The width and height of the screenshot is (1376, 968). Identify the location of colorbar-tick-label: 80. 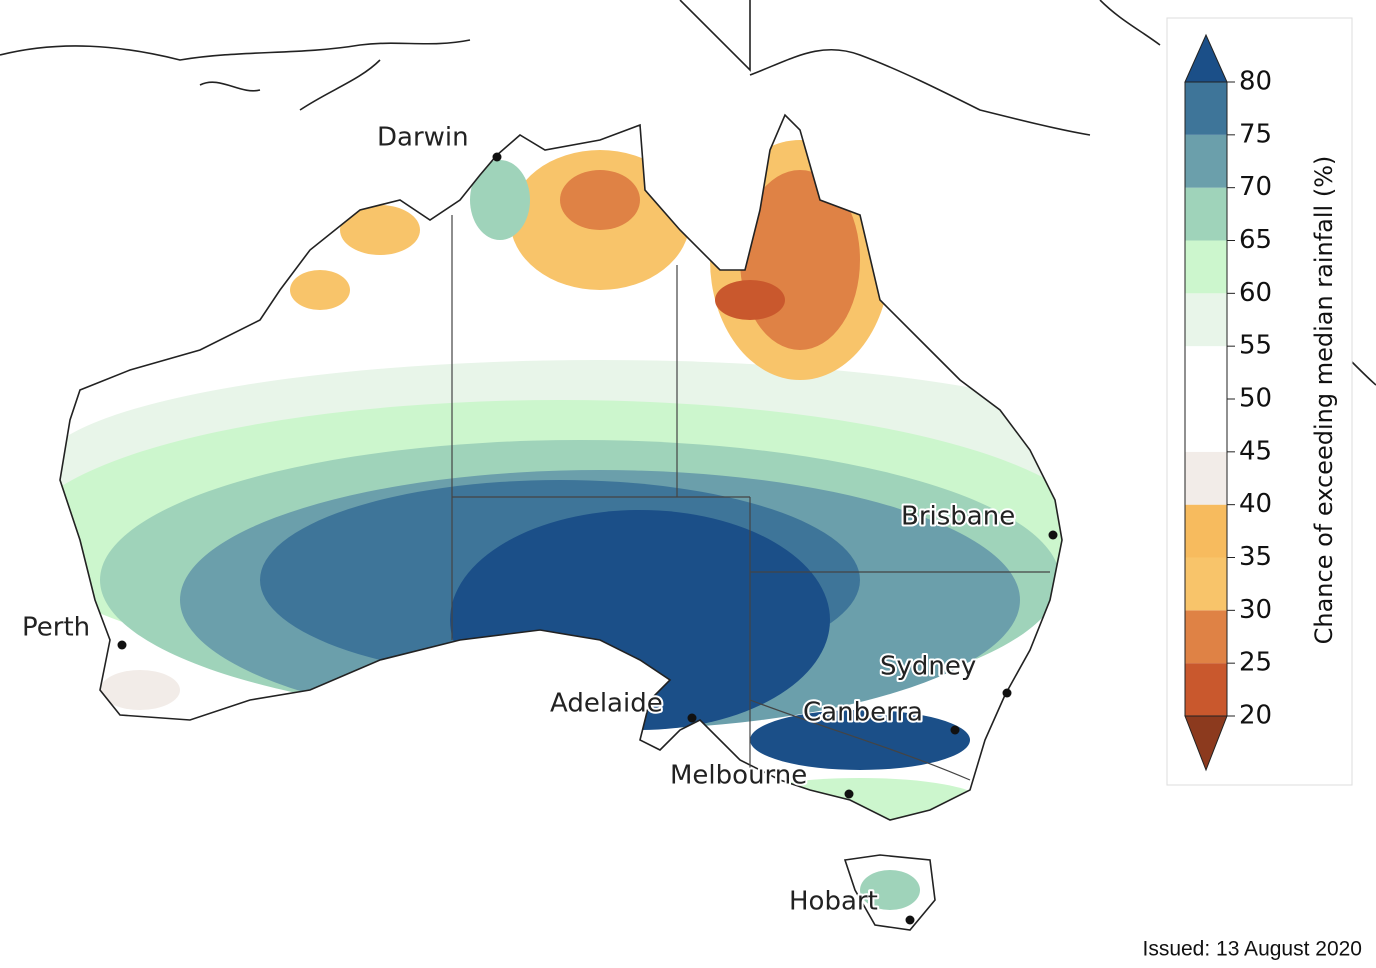
(1255, 82).